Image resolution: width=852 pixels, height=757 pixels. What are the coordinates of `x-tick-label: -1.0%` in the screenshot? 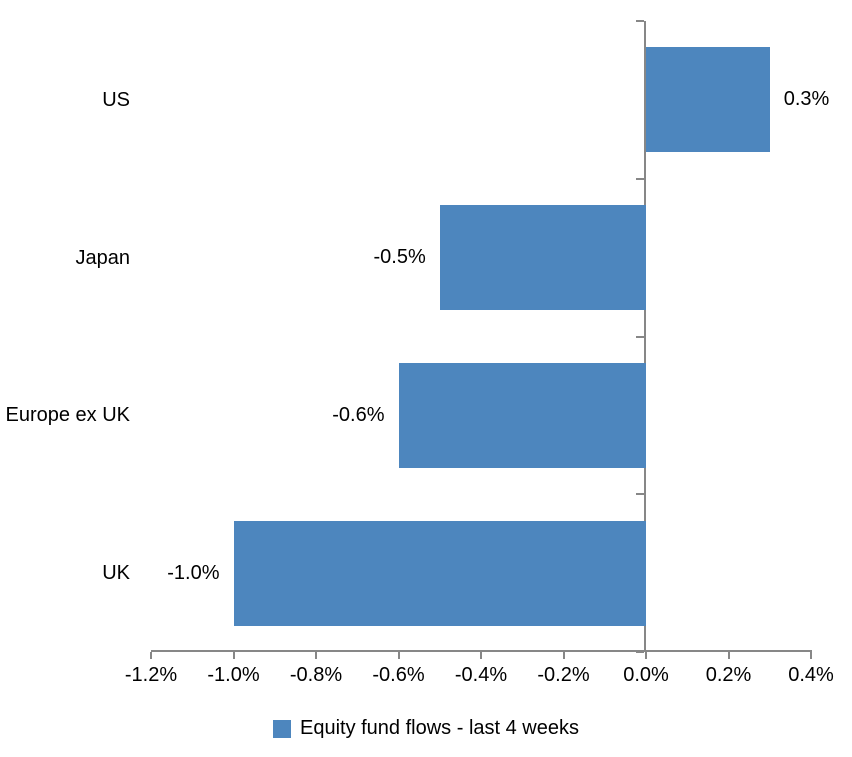 It's located at (233, 675).